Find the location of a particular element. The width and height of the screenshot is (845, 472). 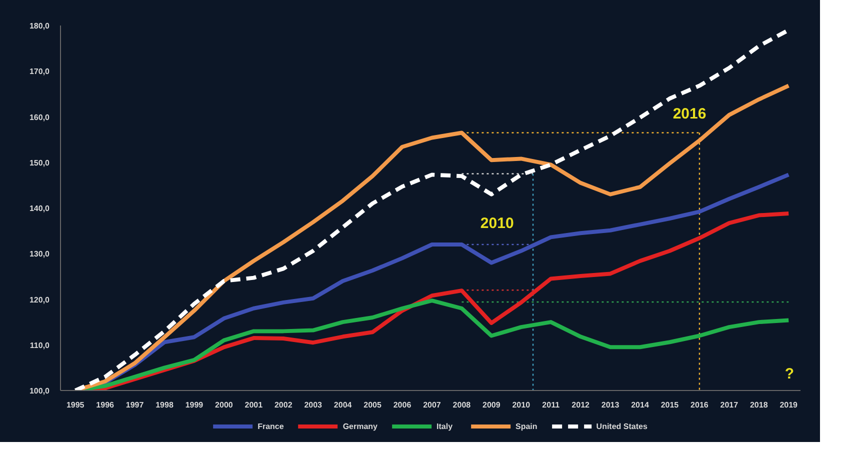

annotation: ? is located at coordinates (789, 374).